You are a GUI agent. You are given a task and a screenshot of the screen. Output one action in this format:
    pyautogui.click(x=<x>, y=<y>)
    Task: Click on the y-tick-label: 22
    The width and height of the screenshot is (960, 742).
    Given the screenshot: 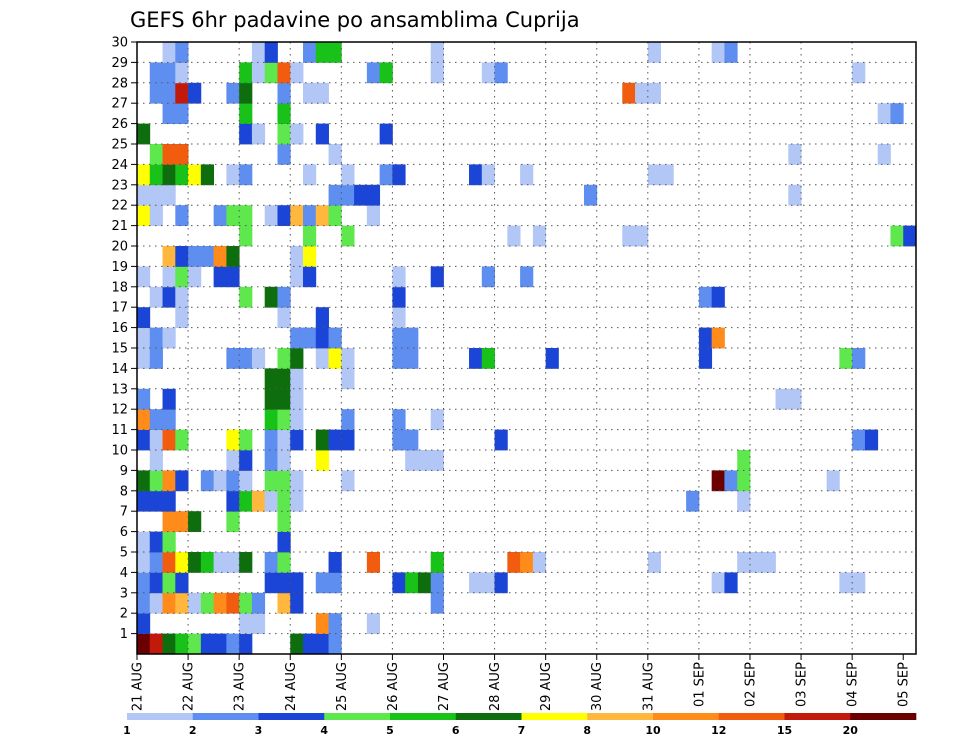 What is the action you would take?
    pyautogui.click(x=119, y=206)
    